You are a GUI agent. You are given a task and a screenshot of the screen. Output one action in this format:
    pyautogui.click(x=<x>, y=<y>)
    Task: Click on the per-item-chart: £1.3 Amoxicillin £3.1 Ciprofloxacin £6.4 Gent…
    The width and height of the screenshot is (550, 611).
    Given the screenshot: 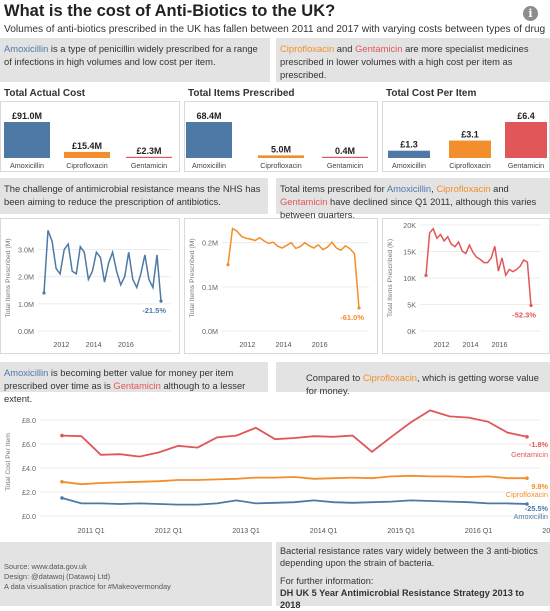 What is the action you would take?
    pyautogui.click(x=467, y=140)
    